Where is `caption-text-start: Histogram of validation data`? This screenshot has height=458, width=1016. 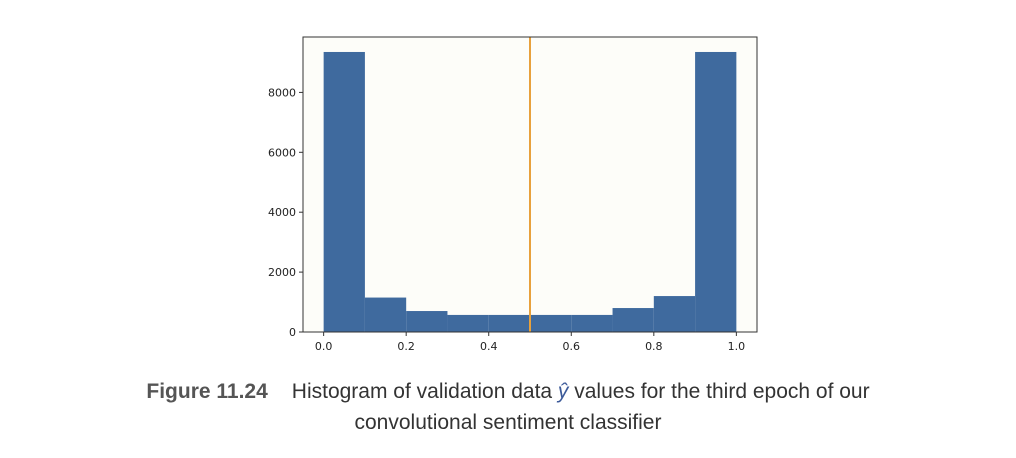 caption-text-start: Histogram of validation data is located at coordinates (424, 391).